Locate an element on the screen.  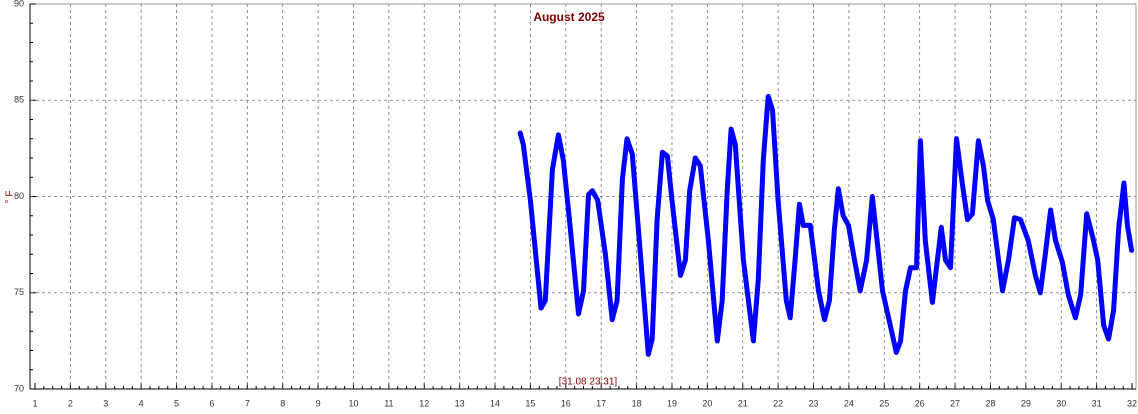
x-tick-label: 2 is located at coordinates (70, 403).